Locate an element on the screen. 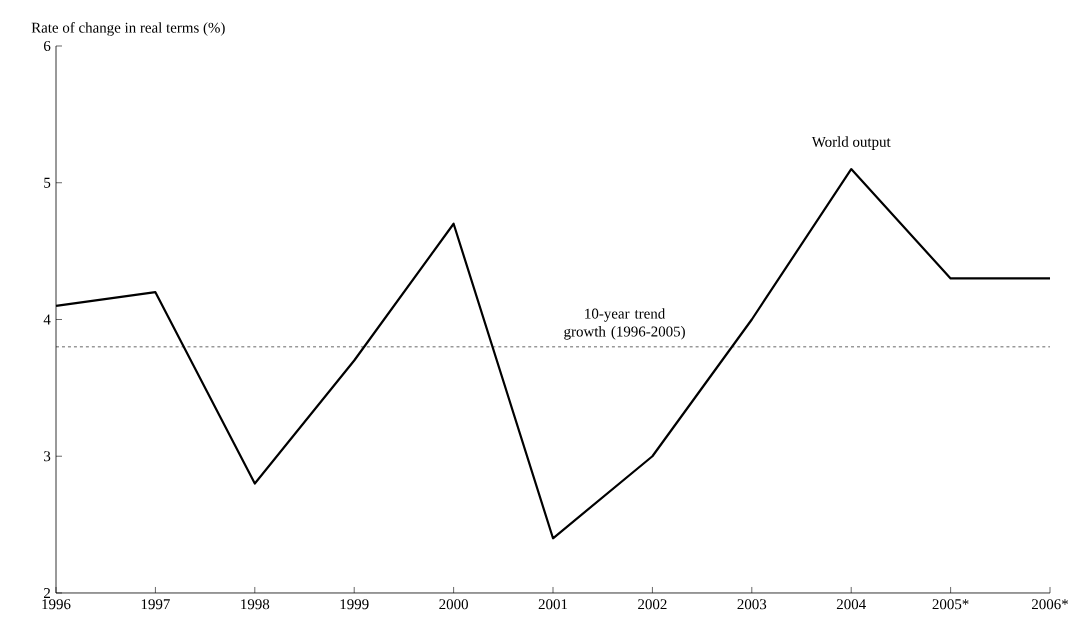 Image resolution: width=1079 pixels, height=639 pixels. x-tick-label: 2003 is located at coordinates (752, 604).